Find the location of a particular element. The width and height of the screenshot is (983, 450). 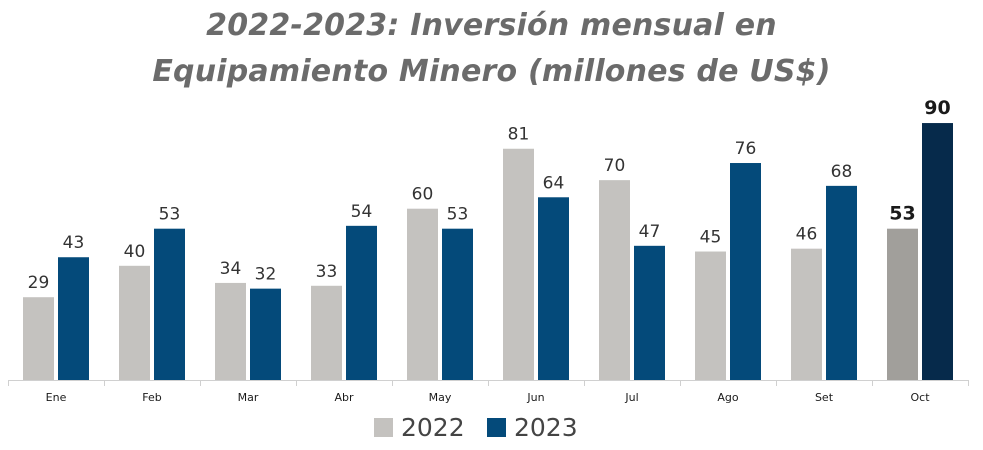

bar-2022-Feb is located at coordinates (134, 322).